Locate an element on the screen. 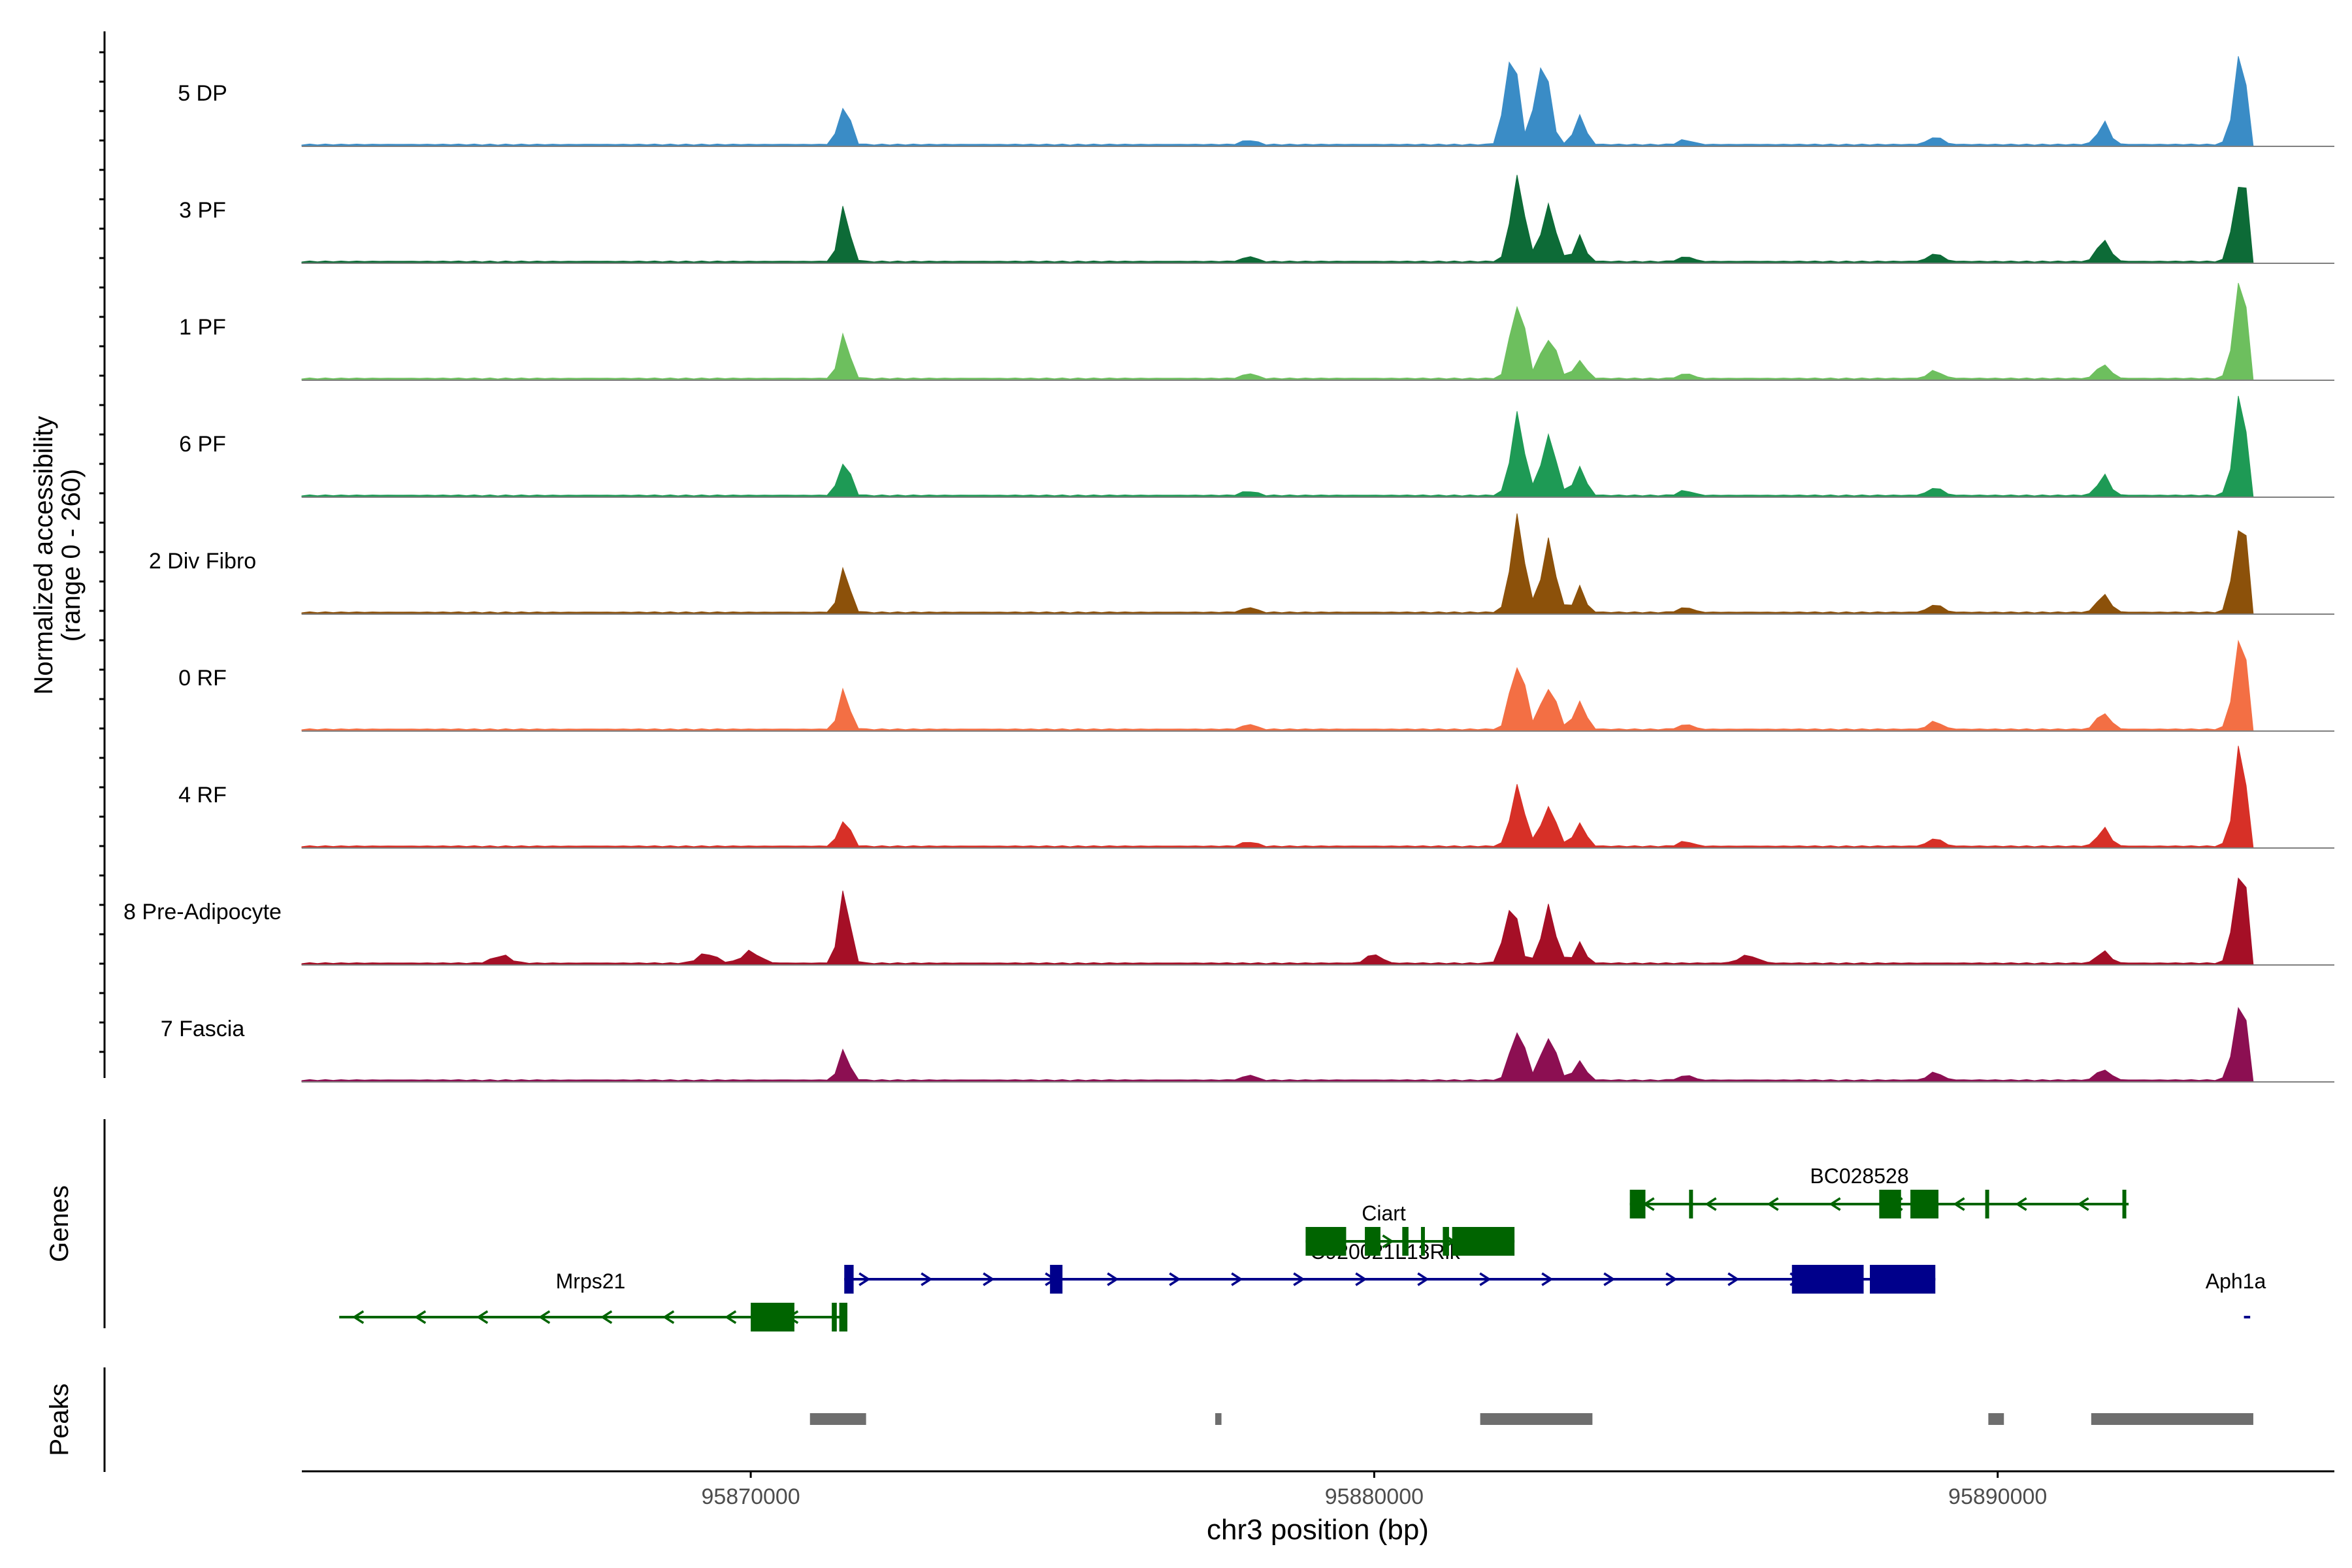 The width and height of the screenshot is (2352, 1568). x-axis-label: chr3 position (bp) is located at coordinates (1318, 1530).